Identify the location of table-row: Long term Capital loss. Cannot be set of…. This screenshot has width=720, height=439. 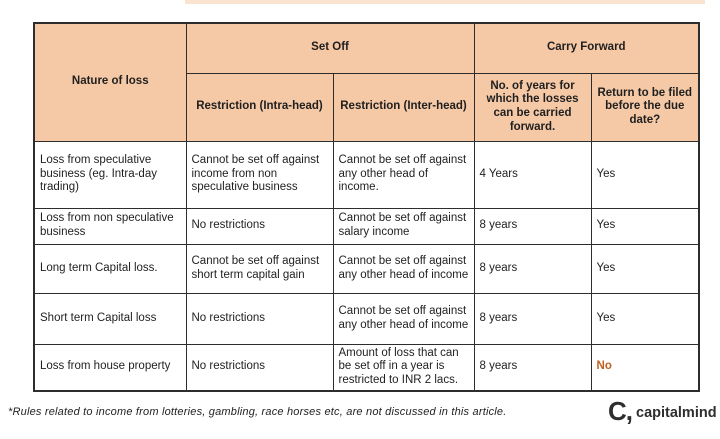
(366, 268).